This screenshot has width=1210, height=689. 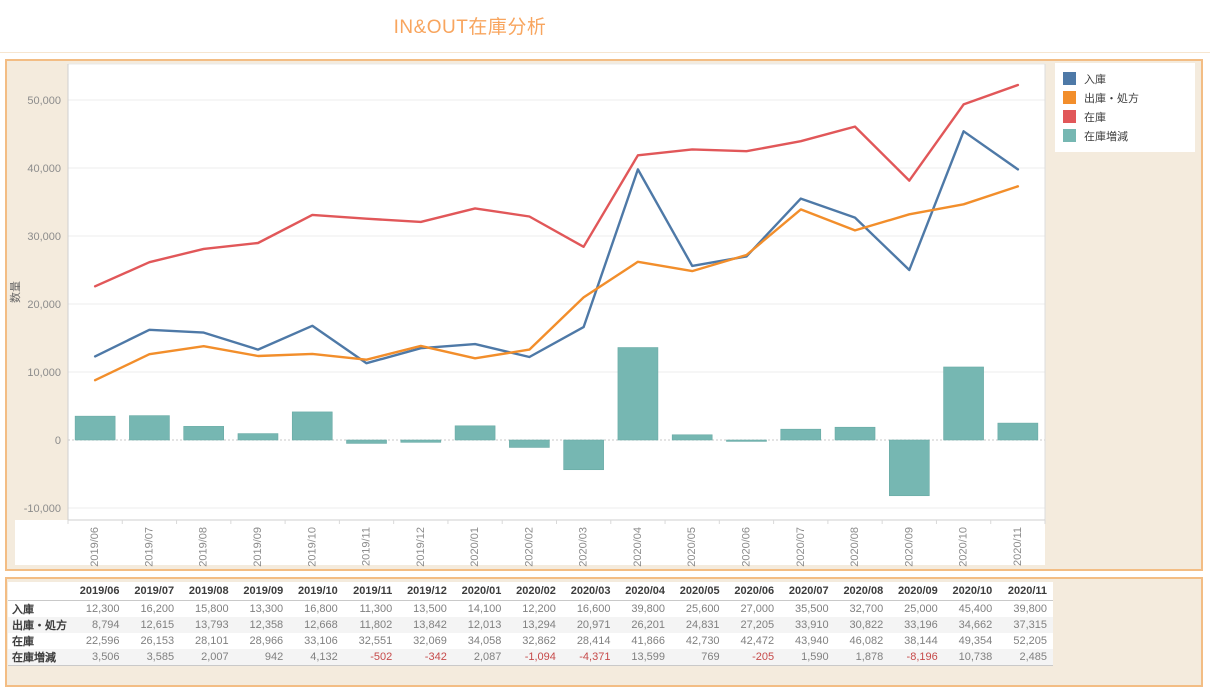 I want to click on legend-label: 出庫・処方, so click(x=1111, y=98).